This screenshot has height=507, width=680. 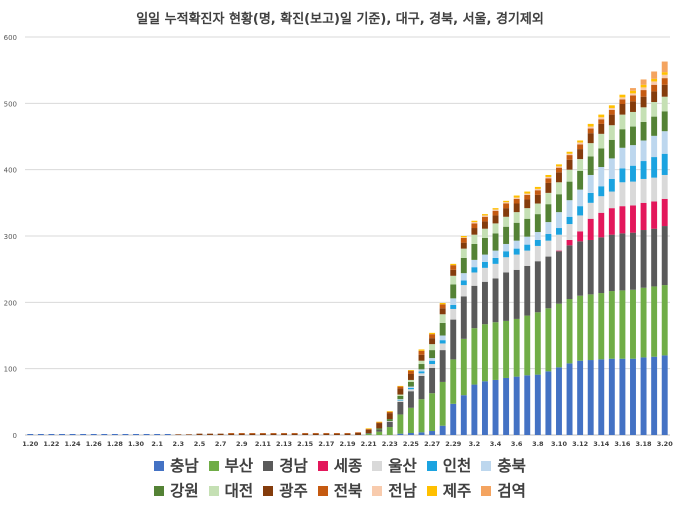 What do you see at coordinates (285, 465) in the screenshot?
I see `legend-item: 경남` at bounding box center [285, 465].